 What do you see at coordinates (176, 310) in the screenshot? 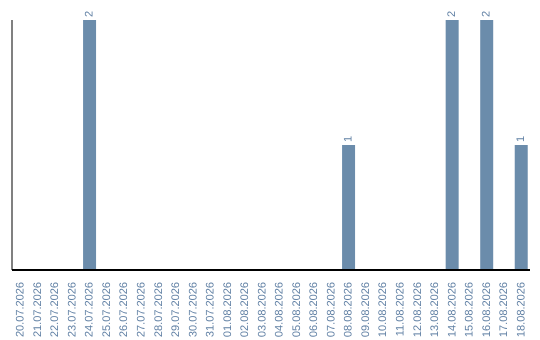
I see `x-tick-label: 29.07.2026` at bounding box center [176, 310].